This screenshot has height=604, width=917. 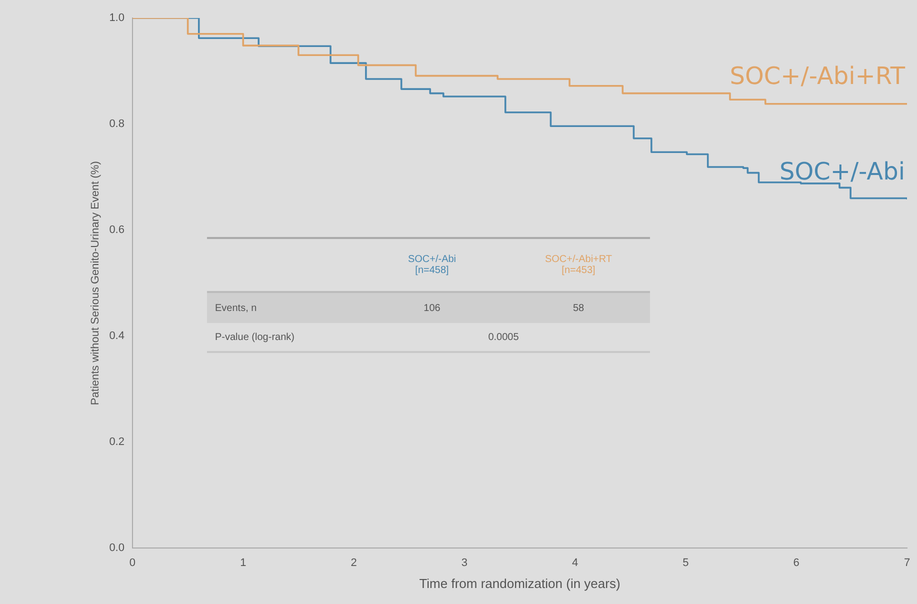 What do you see at coordinates (116, 336) in the screenshot?
I see `y-tick-label: 0.4` at bounding box center [116, 336].